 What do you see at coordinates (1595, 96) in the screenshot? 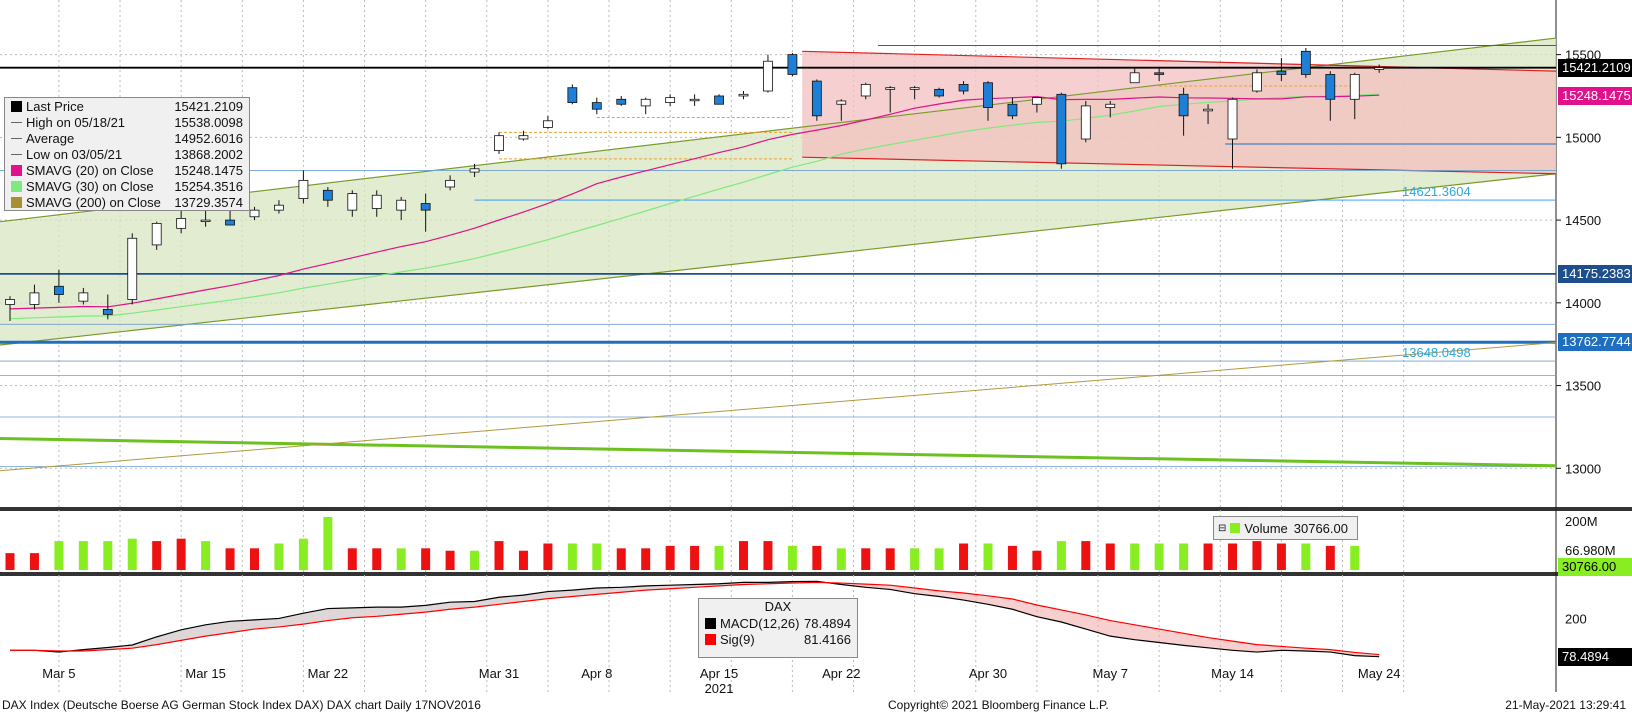
I see `price-tag: 15248.1475` at bounding box center [1595, 96].